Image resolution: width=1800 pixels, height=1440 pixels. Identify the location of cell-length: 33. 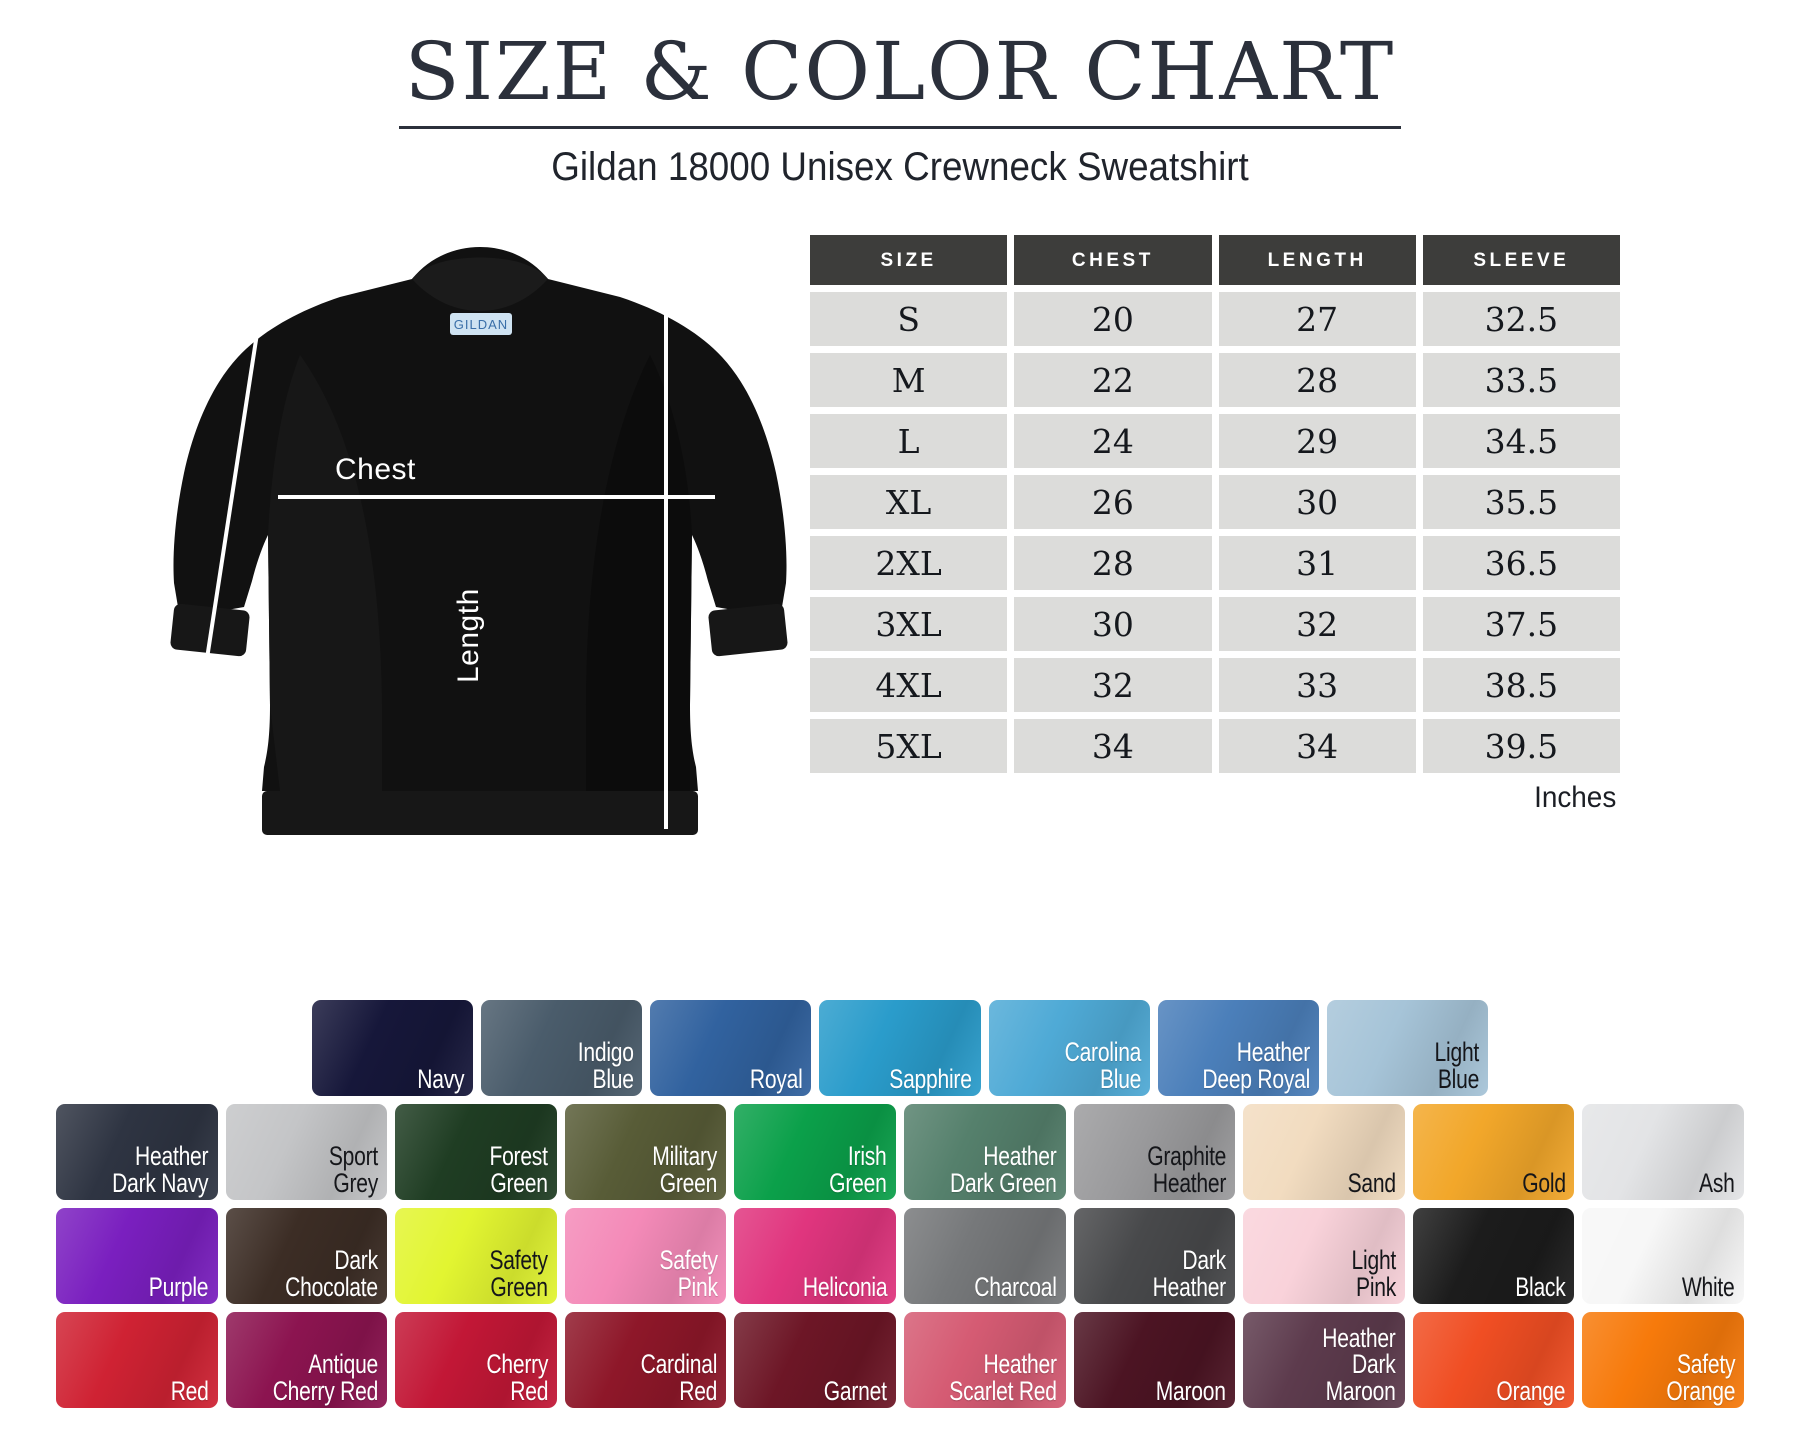
(1317, 685).